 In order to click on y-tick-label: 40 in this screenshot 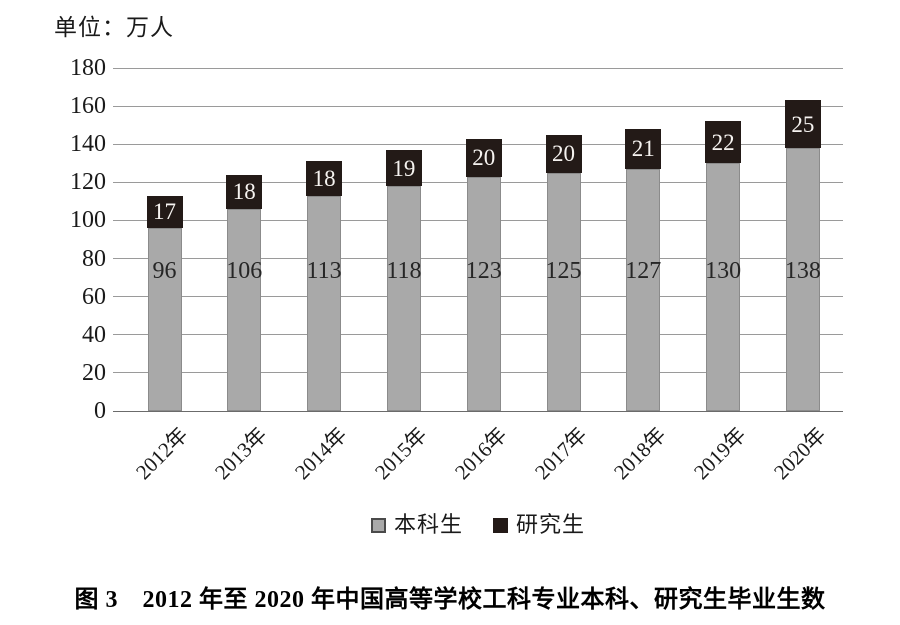, I will do `click(94, 334)`.